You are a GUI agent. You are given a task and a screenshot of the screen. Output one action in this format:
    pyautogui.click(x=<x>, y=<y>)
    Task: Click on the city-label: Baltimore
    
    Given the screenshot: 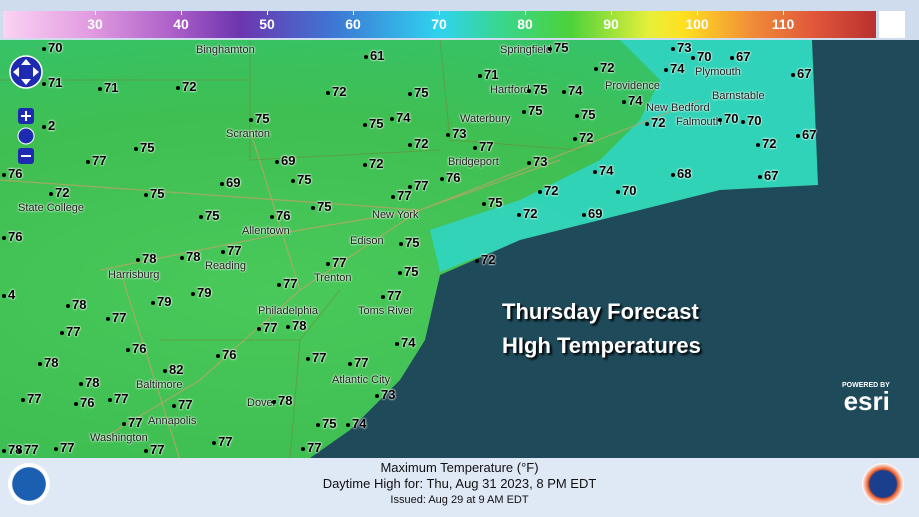 What is the action you would take?
    pyautogui.click(x=159, y=385)
    